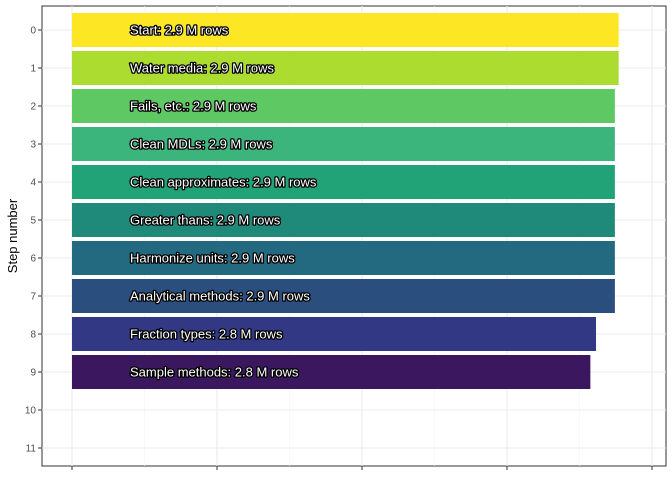 The image size is (672, 480). I want to click on bar-label: Clean approximates: 2.9 M rows, so click(223, 182).